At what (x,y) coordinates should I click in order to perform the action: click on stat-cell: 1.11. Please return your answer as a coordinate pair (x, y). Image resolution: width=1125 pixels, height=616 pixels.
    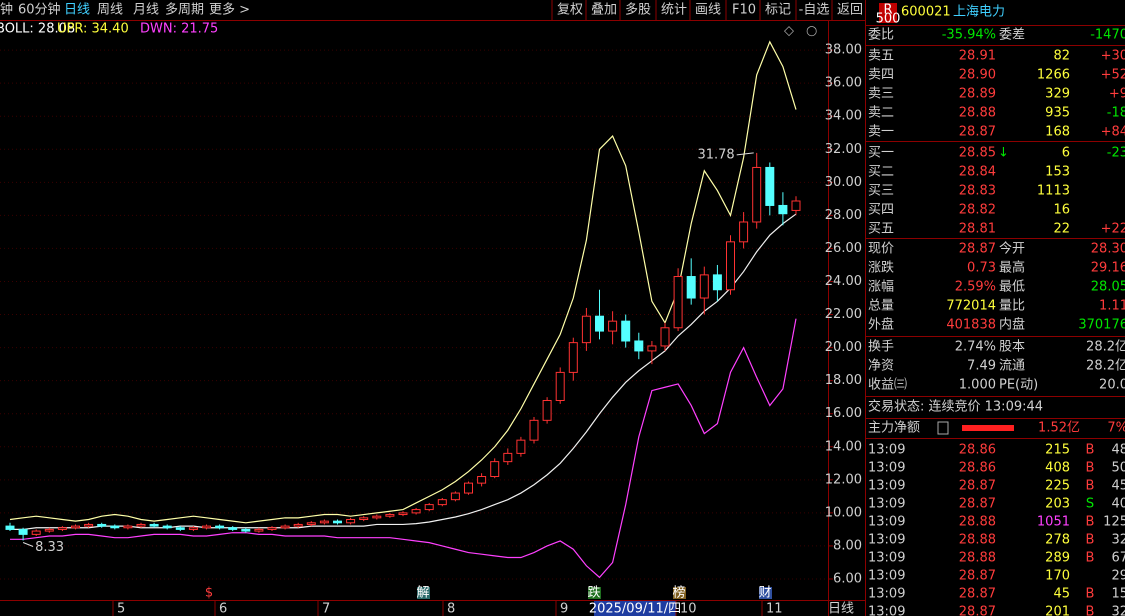
    Looking at the image, I should click on (1112, 306).